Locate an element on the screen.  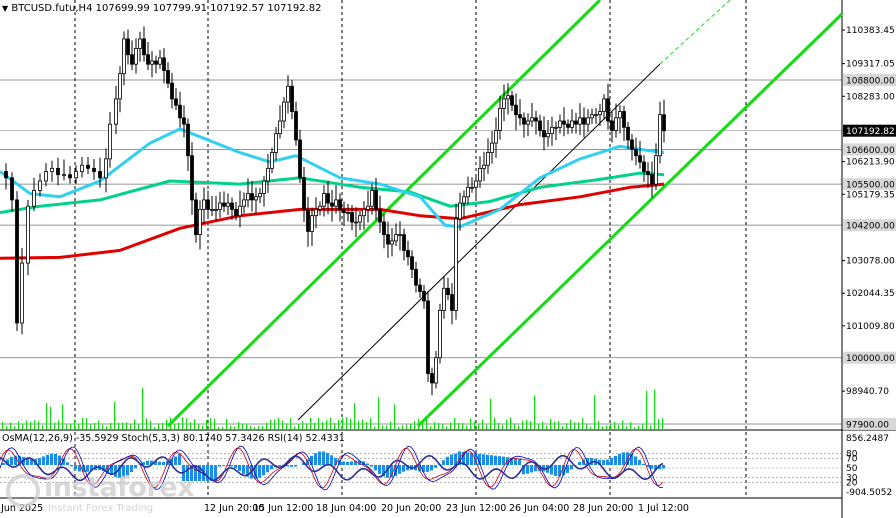
stoch-signal-line is located at coordinates (332, 468).